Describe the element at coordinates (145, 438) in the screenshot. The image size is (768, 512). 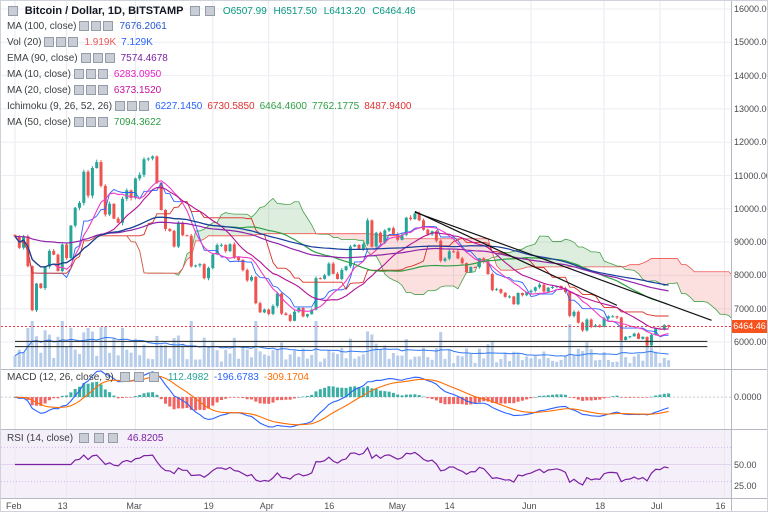
I see `rsi-value: 46.8205` at that location.